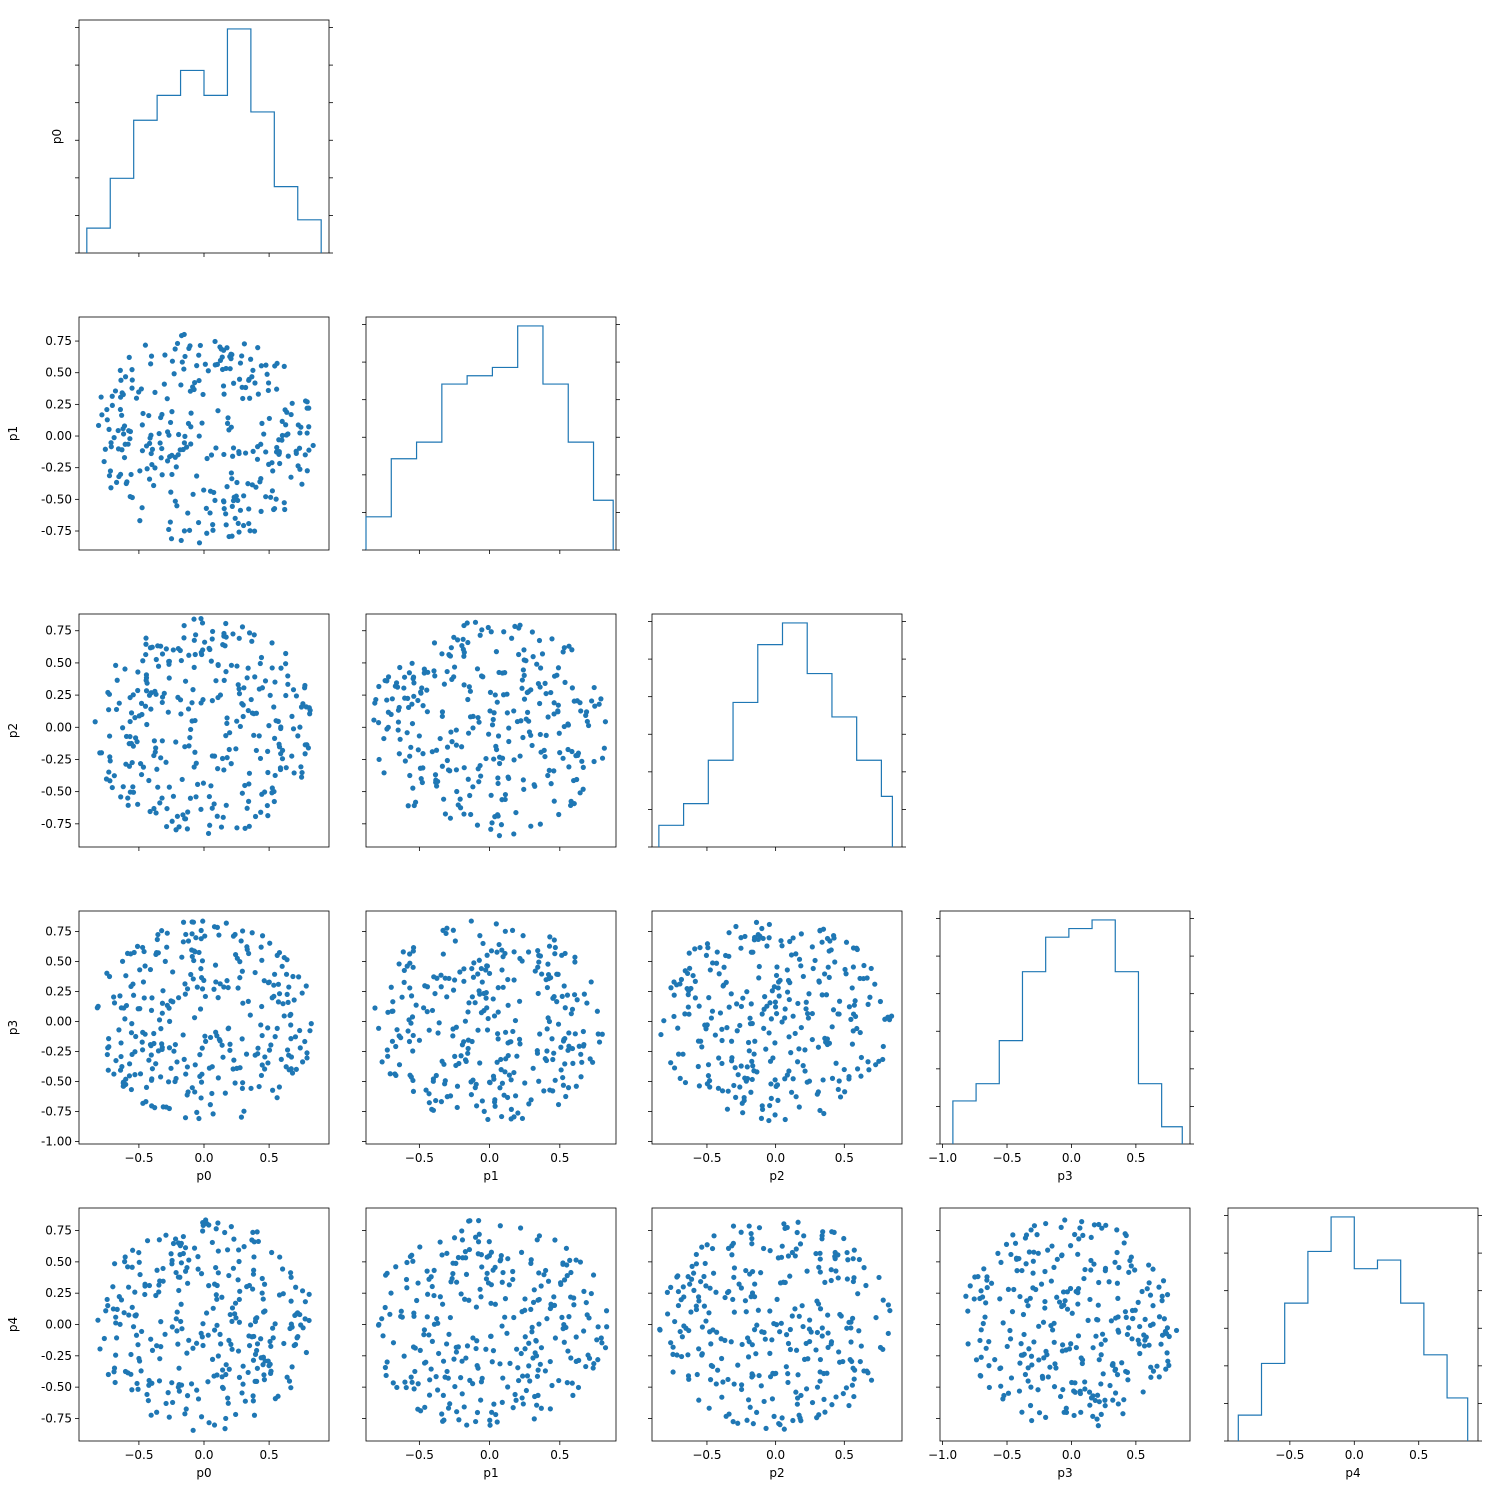  Describe the element at coordinates (419, 1158) in the screenshot. I see `x-tick-label: −0.5` at that location.